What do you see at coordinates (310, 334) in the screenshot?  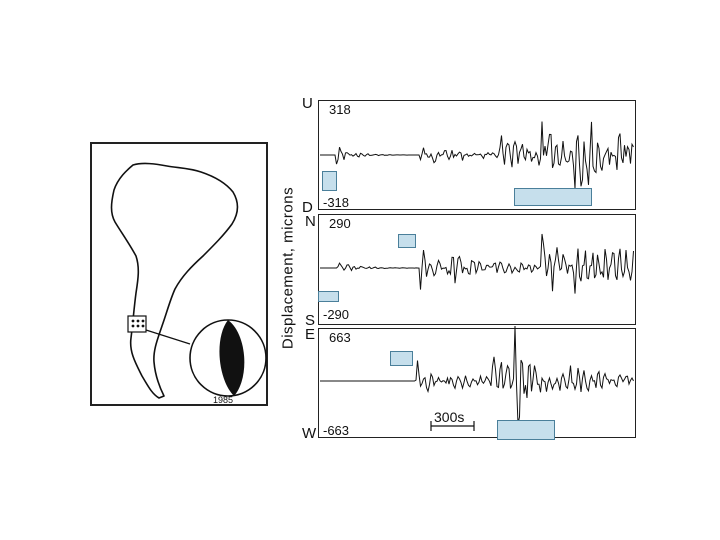 I see `trace-3-top-letter: E` at bounding box center [310, 334].